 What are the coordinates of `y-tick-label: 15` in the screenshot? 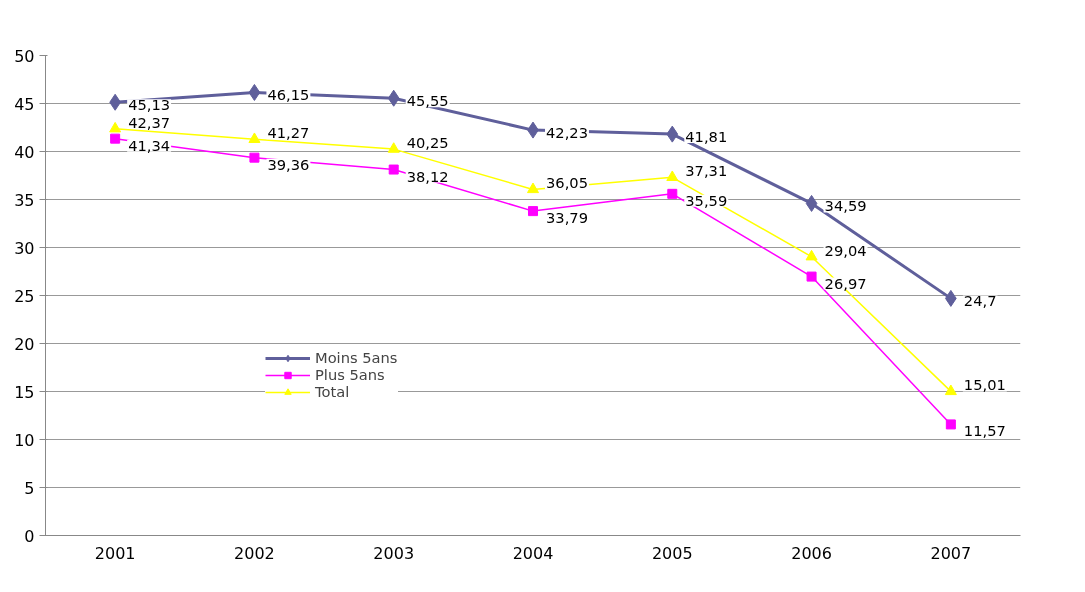 It's located at (24, 392).